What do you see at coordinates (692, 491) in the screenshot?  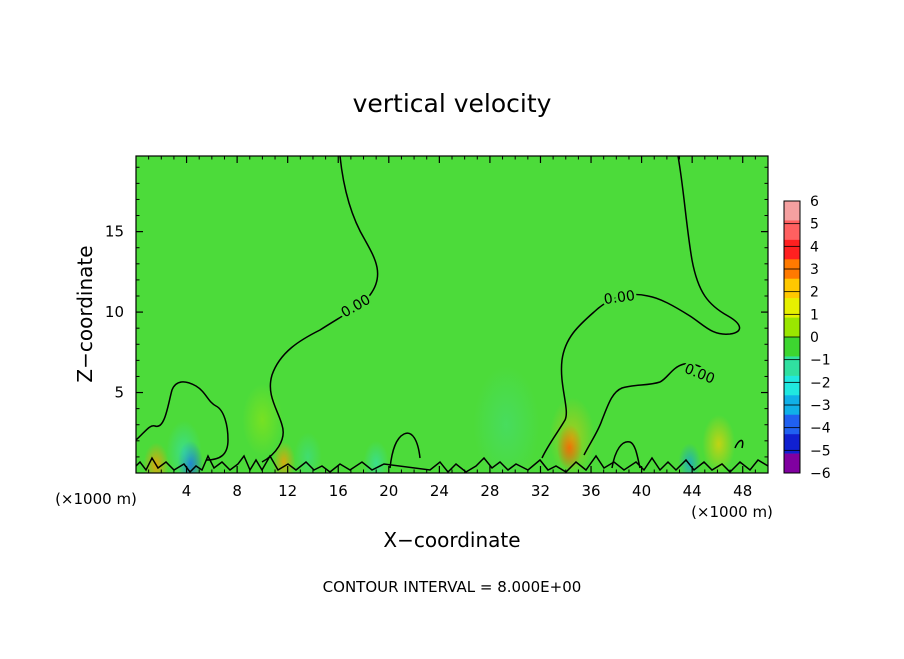 I see `x-tick-label: 44` at bounding box center [692, 491].